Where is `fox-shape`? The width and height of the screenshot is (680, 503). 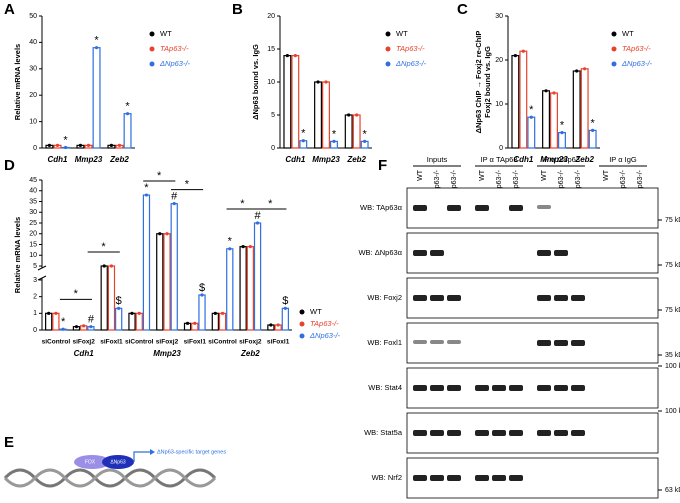 fox-shape is located at coordinates (92, 462).